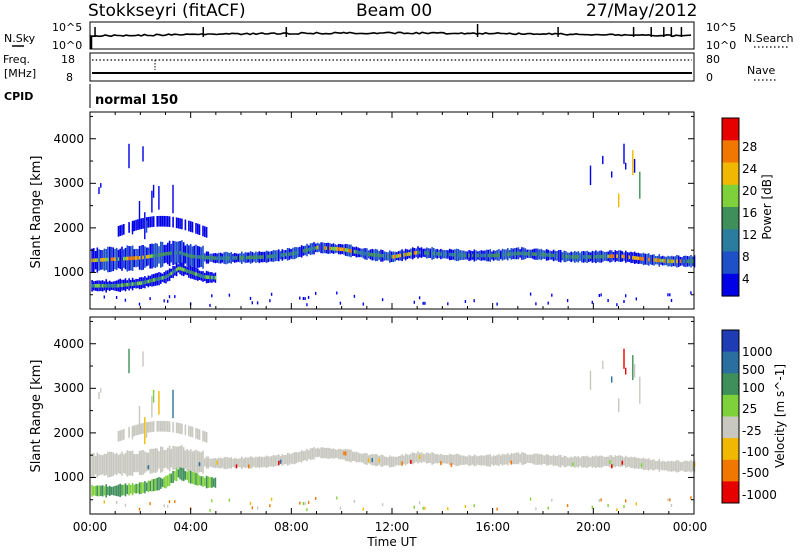  I want to click on power-colorbar-segment, so click(730, 285).